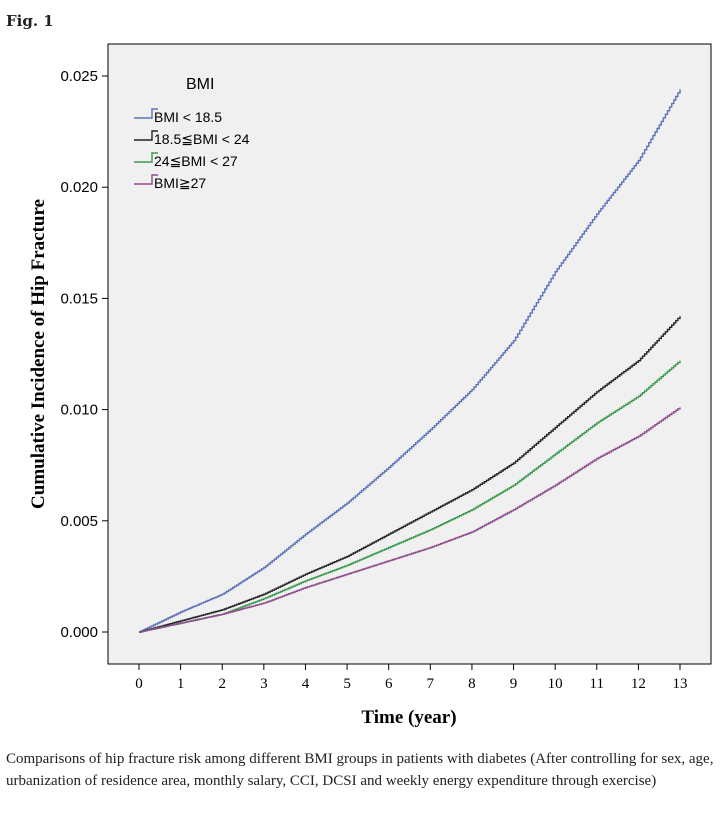  Describe the element at coordinates (347, 684) in the screenshot. I see `x-tick-label: 5` at that location.